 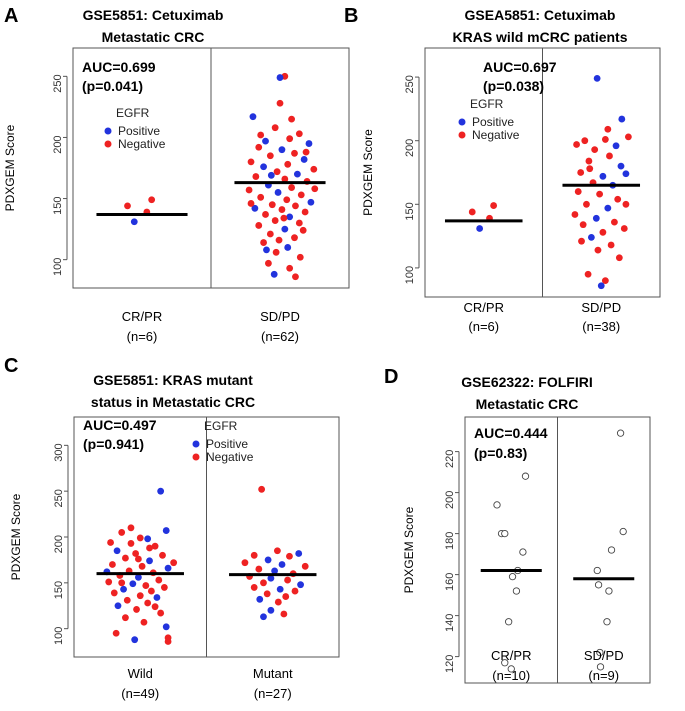 What do you see at coordinates (511, 655) in the screenshot?
I see `category-label: CR/PR` at bounding box center [511, 655].